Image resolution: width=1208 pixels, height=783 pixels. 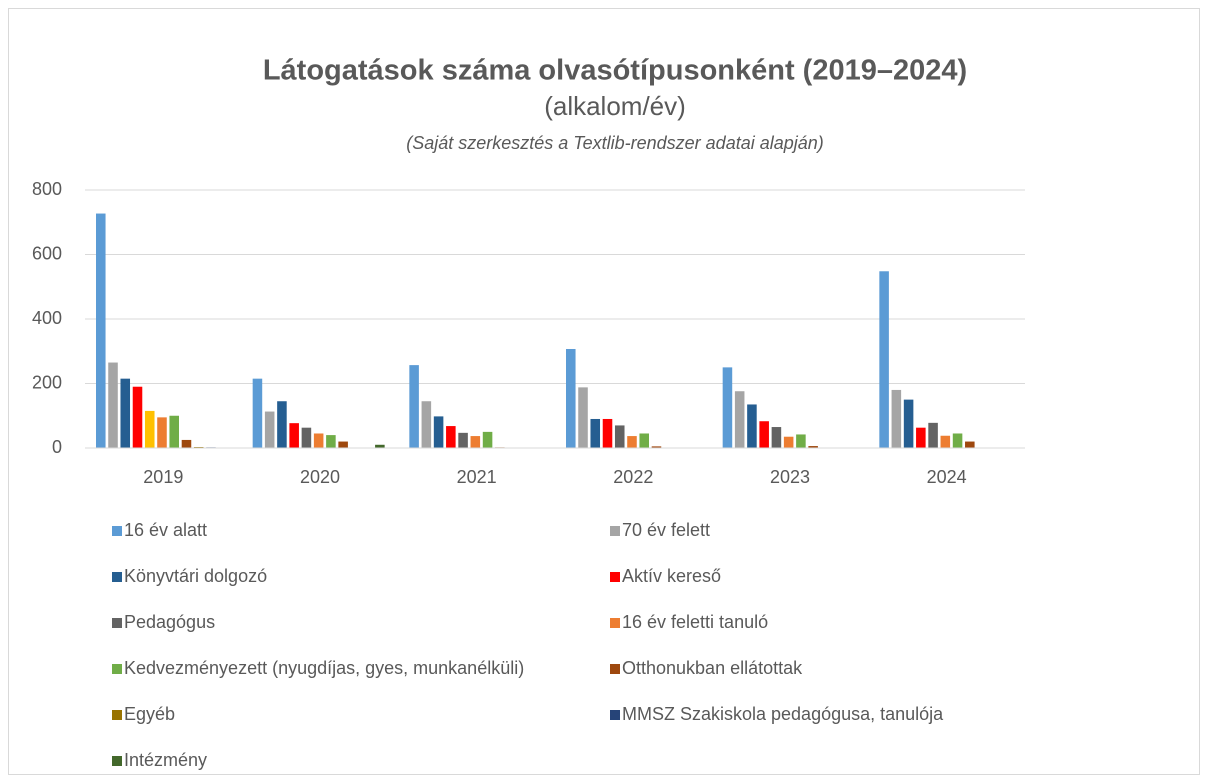 What do you see at coordinates (947, 477) in the screenshot?
I see `x-tick-label: 2024` at bounding box center [947, 477].